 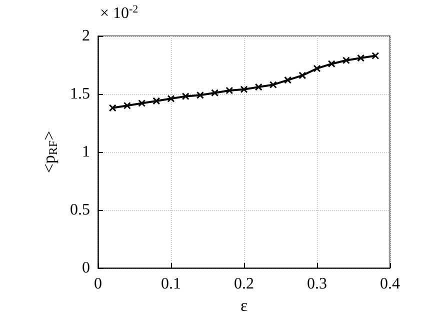 What do you see at coordinates (171, 284) in the screenshot?
I see `x-tick-label: 0.1` at bounding box center [171, 284].